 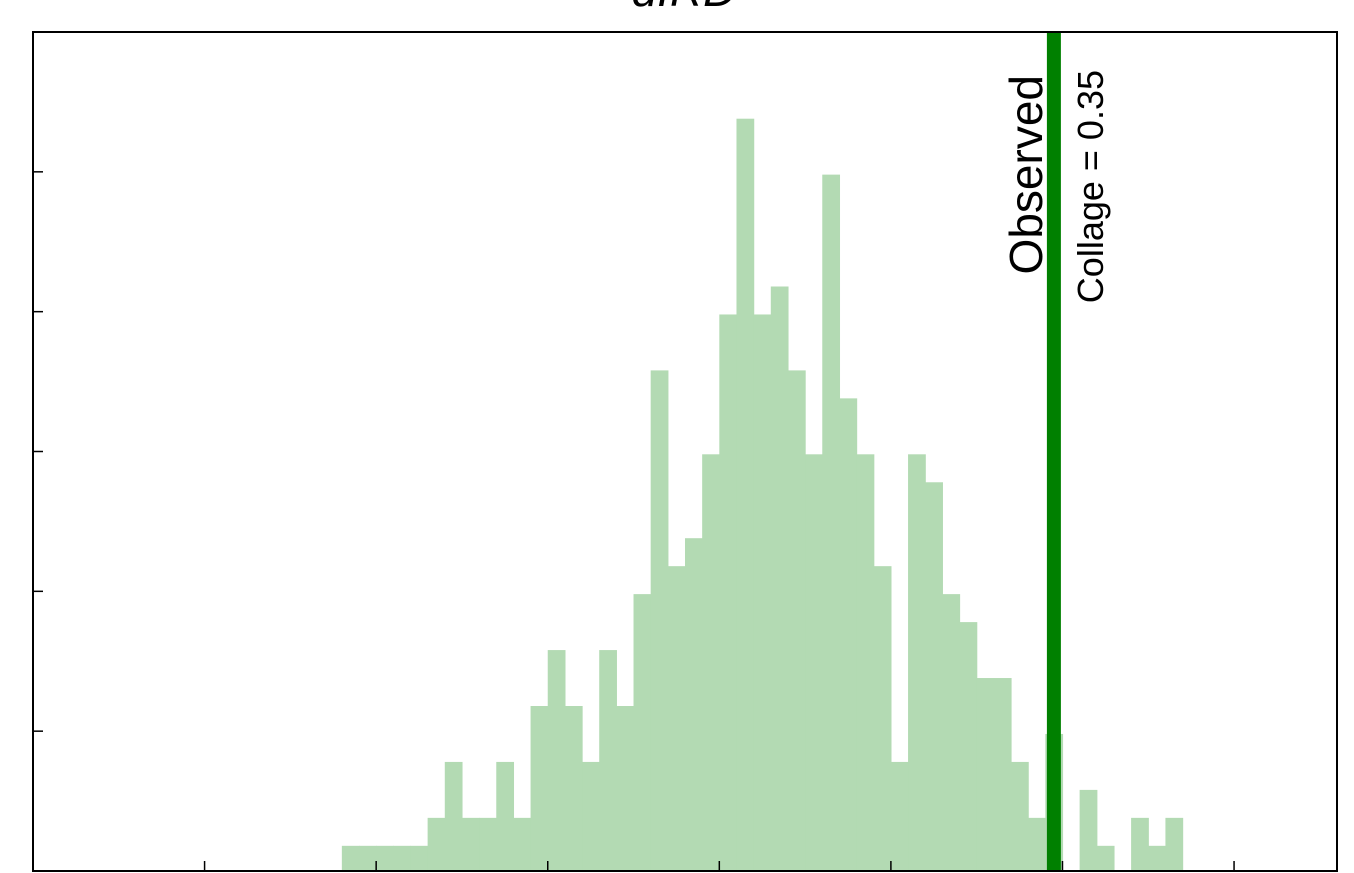 I want to click on observed-label: Observed, so click(x=1026, y=174).